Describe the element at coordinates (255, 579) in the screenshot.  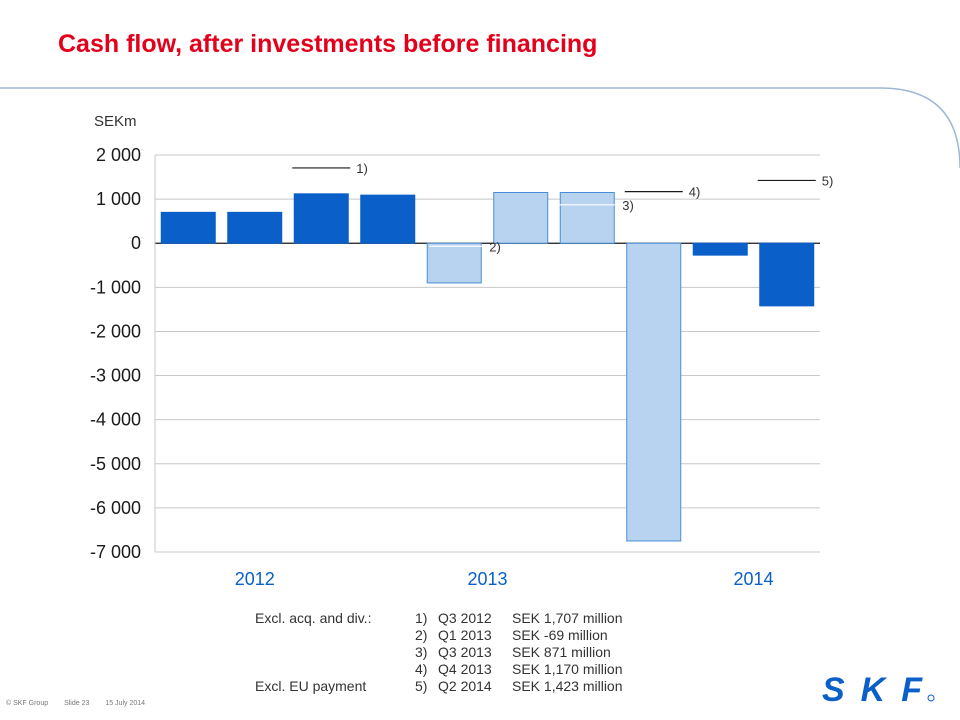
I see `x-year-label: 2012` at that location.